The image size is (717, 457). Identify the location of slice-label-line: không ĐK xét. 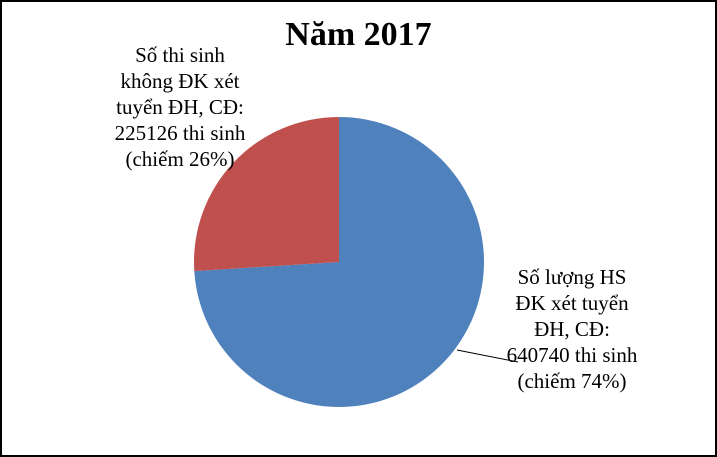
(180, 81).